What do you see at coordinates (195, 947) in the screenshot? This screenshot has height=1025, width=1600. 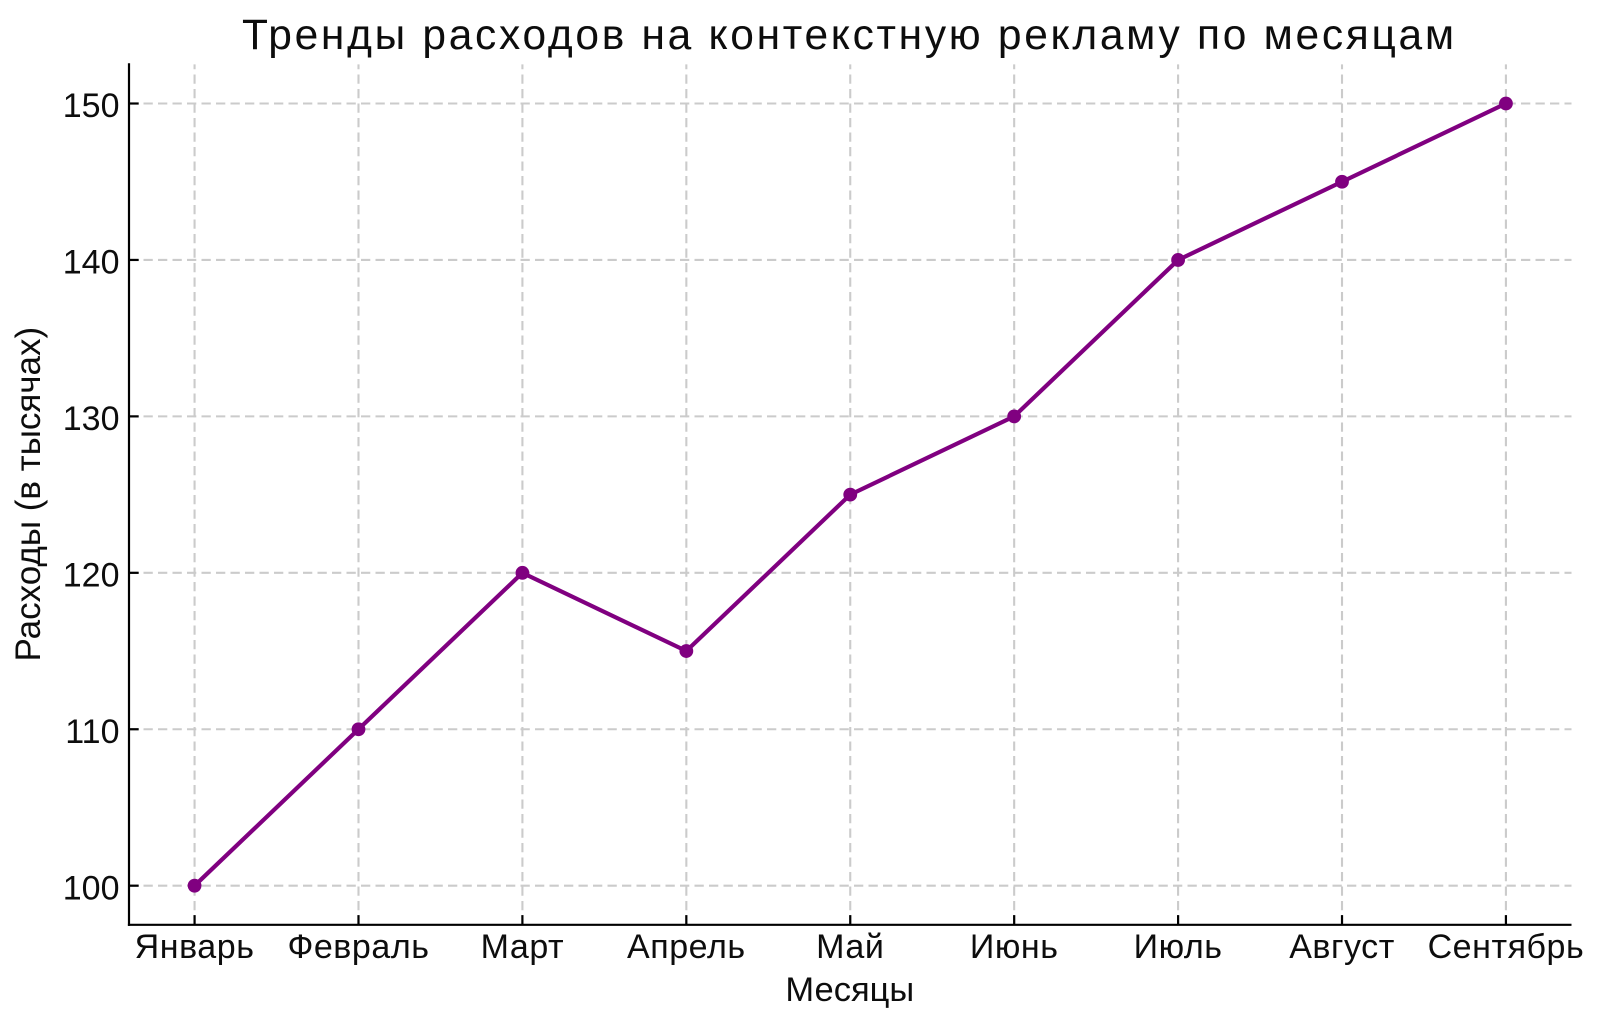 I see `svg-text: Январь` at bounding box center [195, 947].